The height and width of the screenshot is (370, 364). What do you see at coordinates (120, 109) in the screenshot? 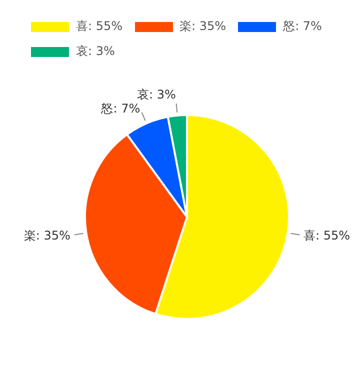
I see `slice-label: 怒: 7%` at bounding box center [120, 109].